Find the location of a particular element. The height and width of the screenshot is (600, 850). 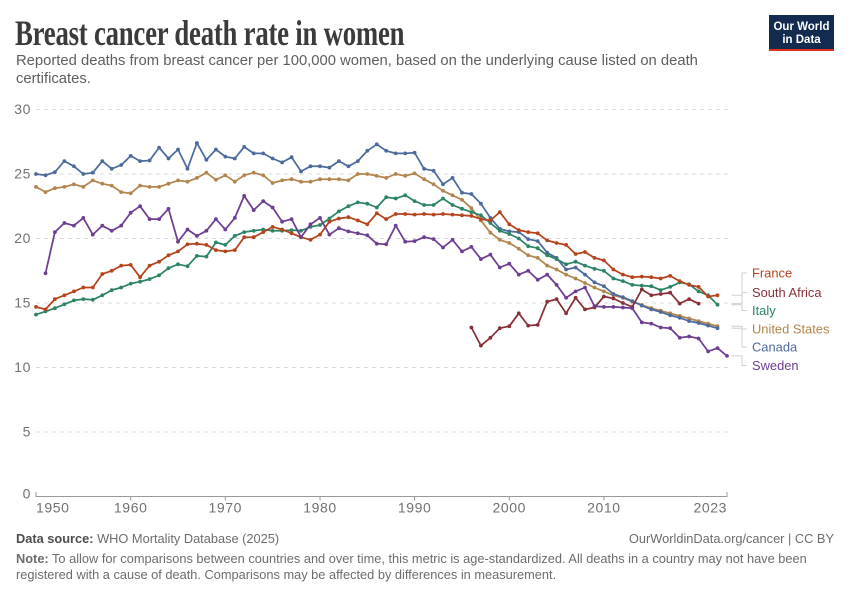

svg-text: 1990 is located at coordinates (415, 508).